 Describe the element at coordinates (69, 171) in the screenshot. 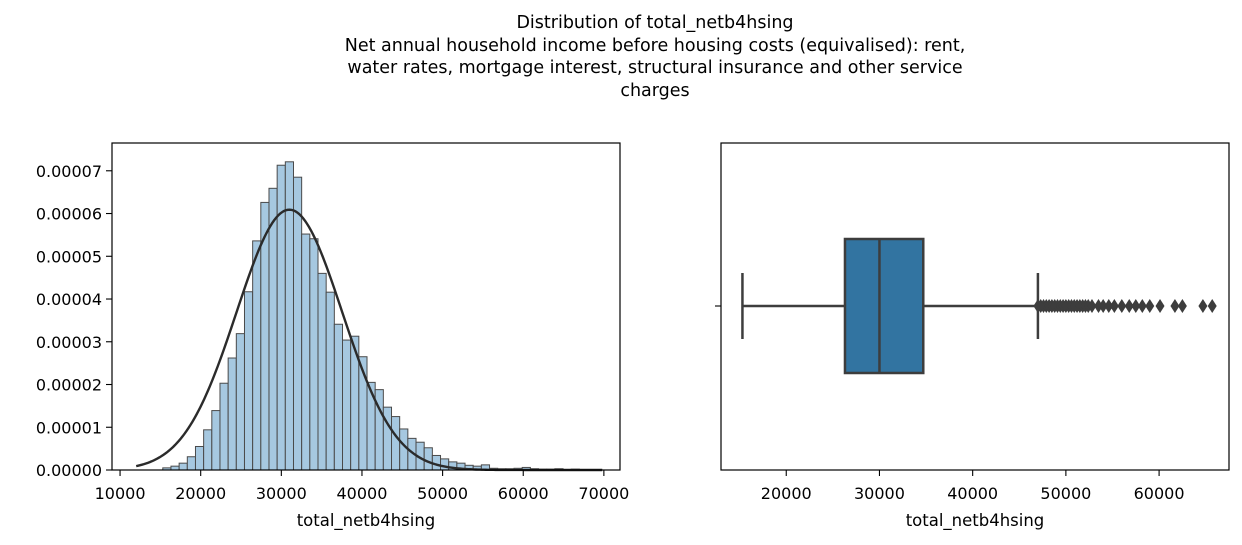

I see `y-tick-label: 0.00007` at that location.